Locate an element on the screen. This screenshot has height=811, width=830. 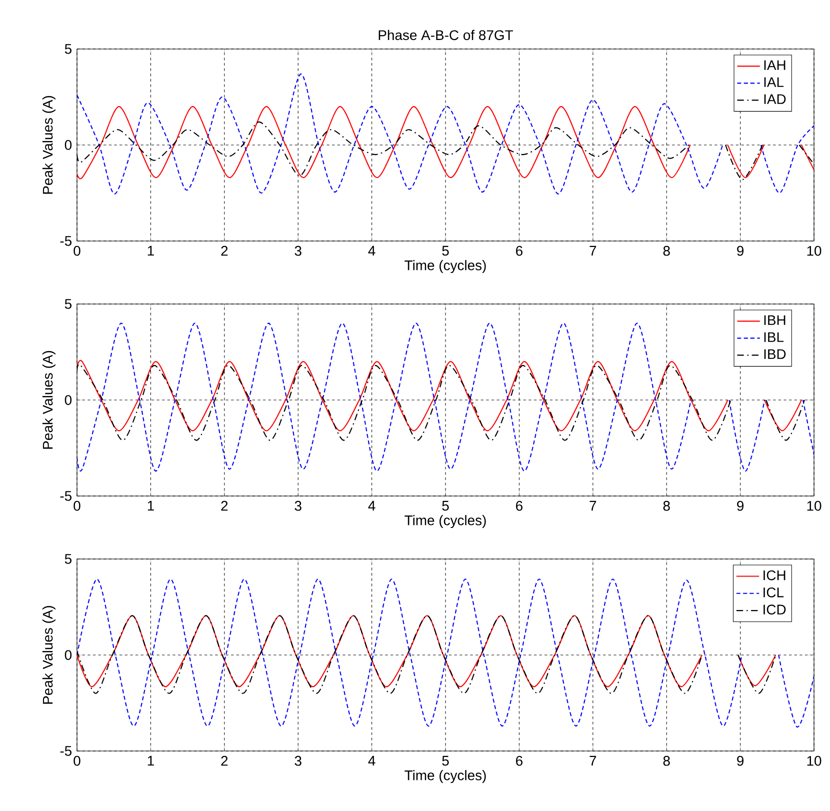
legend-label: ICH is located at coordinates (775, 575).